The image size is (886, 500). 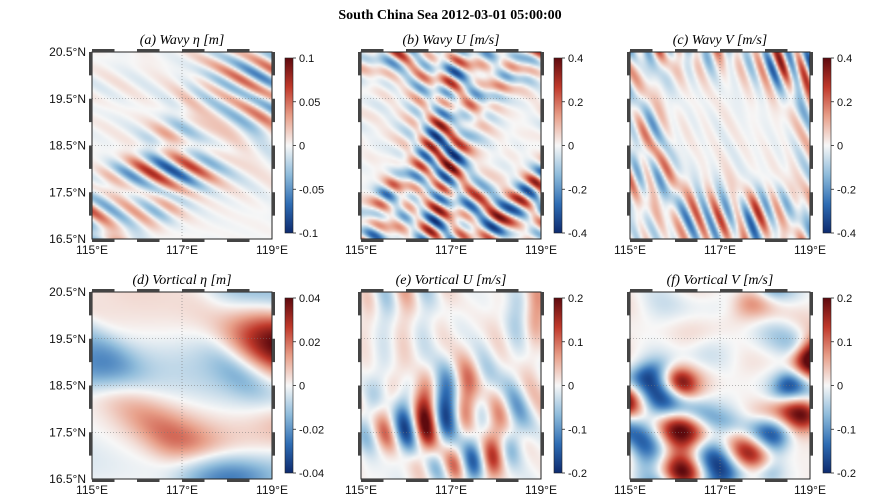 What do you see at coordinates (810, 490) in the screenshot?
I see `x-tick-label: 119°E` at bounding box center [810, 490].